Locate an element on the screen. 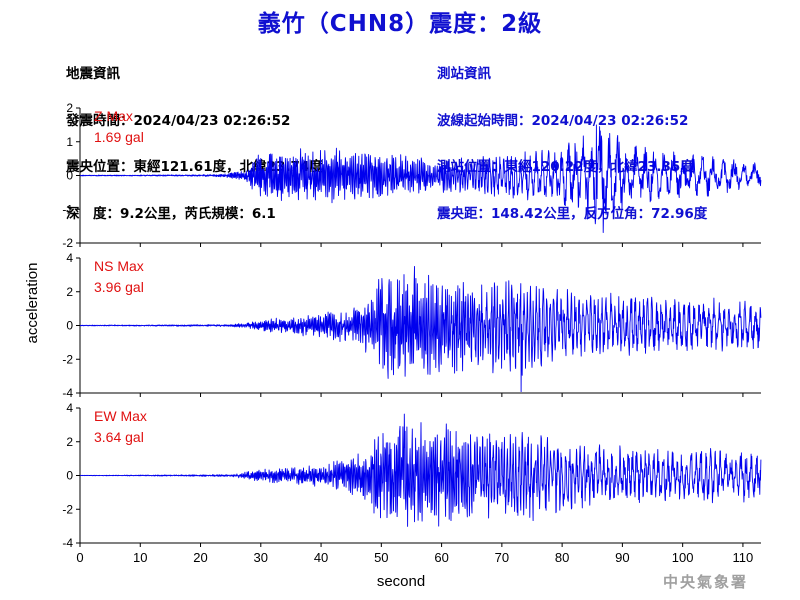  x-tick-label: 80 is located at coordinates (562, 557).